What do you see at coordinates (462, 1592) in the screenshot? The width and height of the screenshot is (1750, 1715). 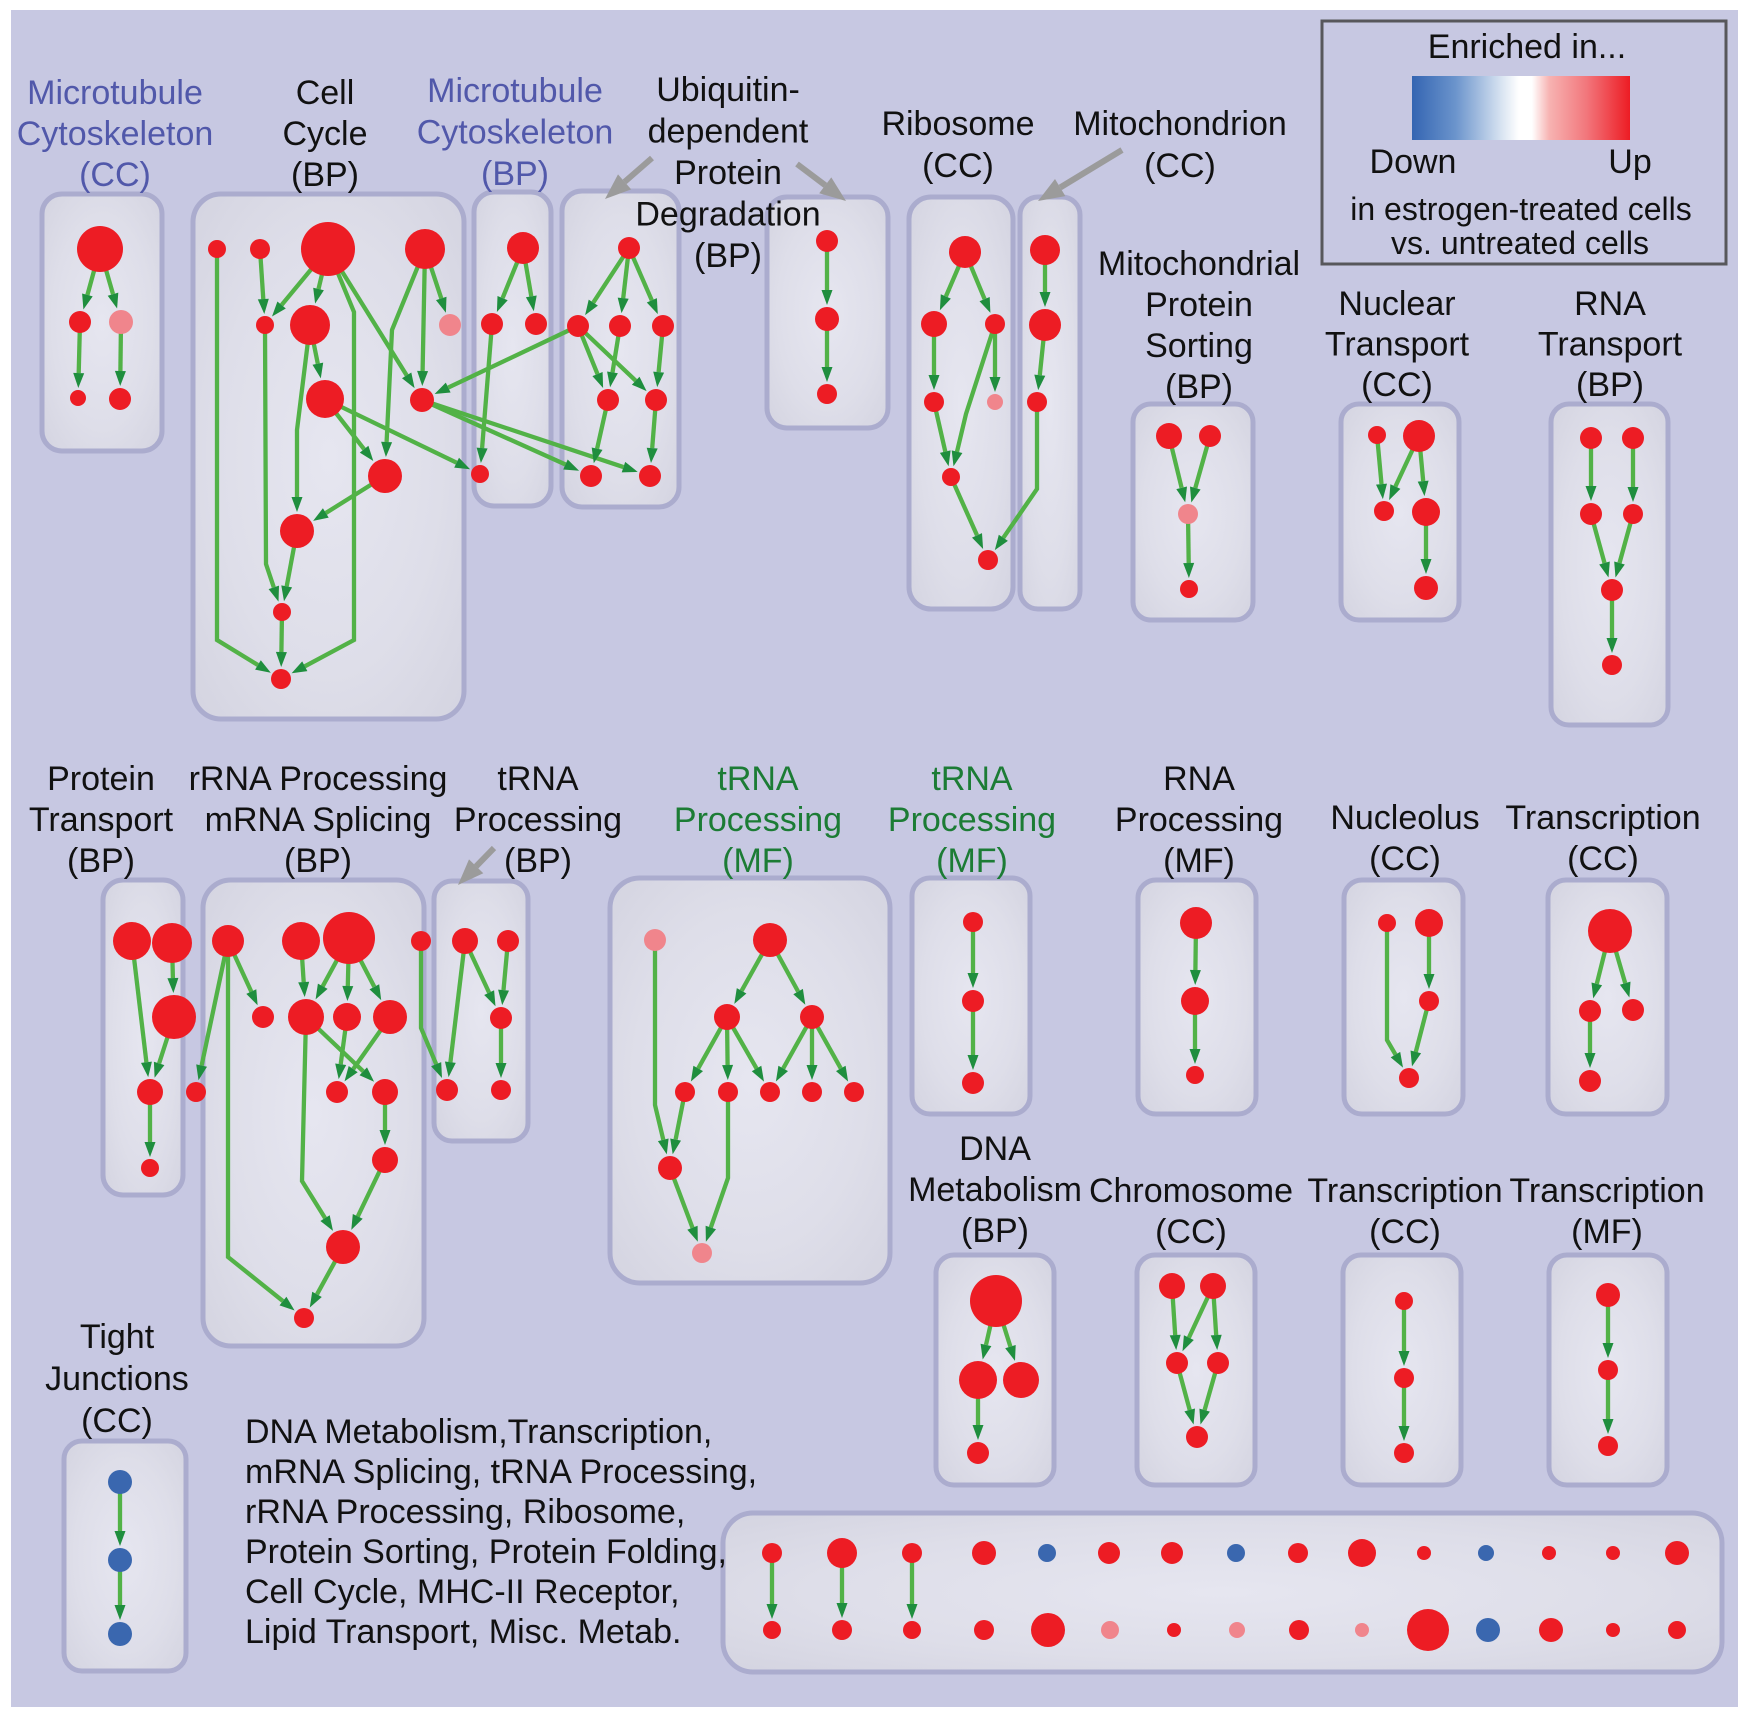 I see `svg-text: Cell Cycle, MHC-II Receptor,` at bounding box center [462, 1592].